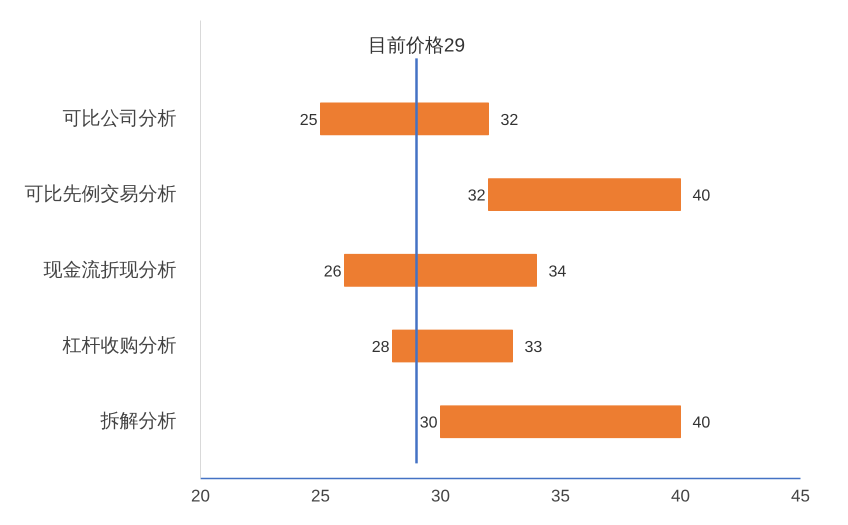  I want to click on annotation: 34, so click(557, 271).